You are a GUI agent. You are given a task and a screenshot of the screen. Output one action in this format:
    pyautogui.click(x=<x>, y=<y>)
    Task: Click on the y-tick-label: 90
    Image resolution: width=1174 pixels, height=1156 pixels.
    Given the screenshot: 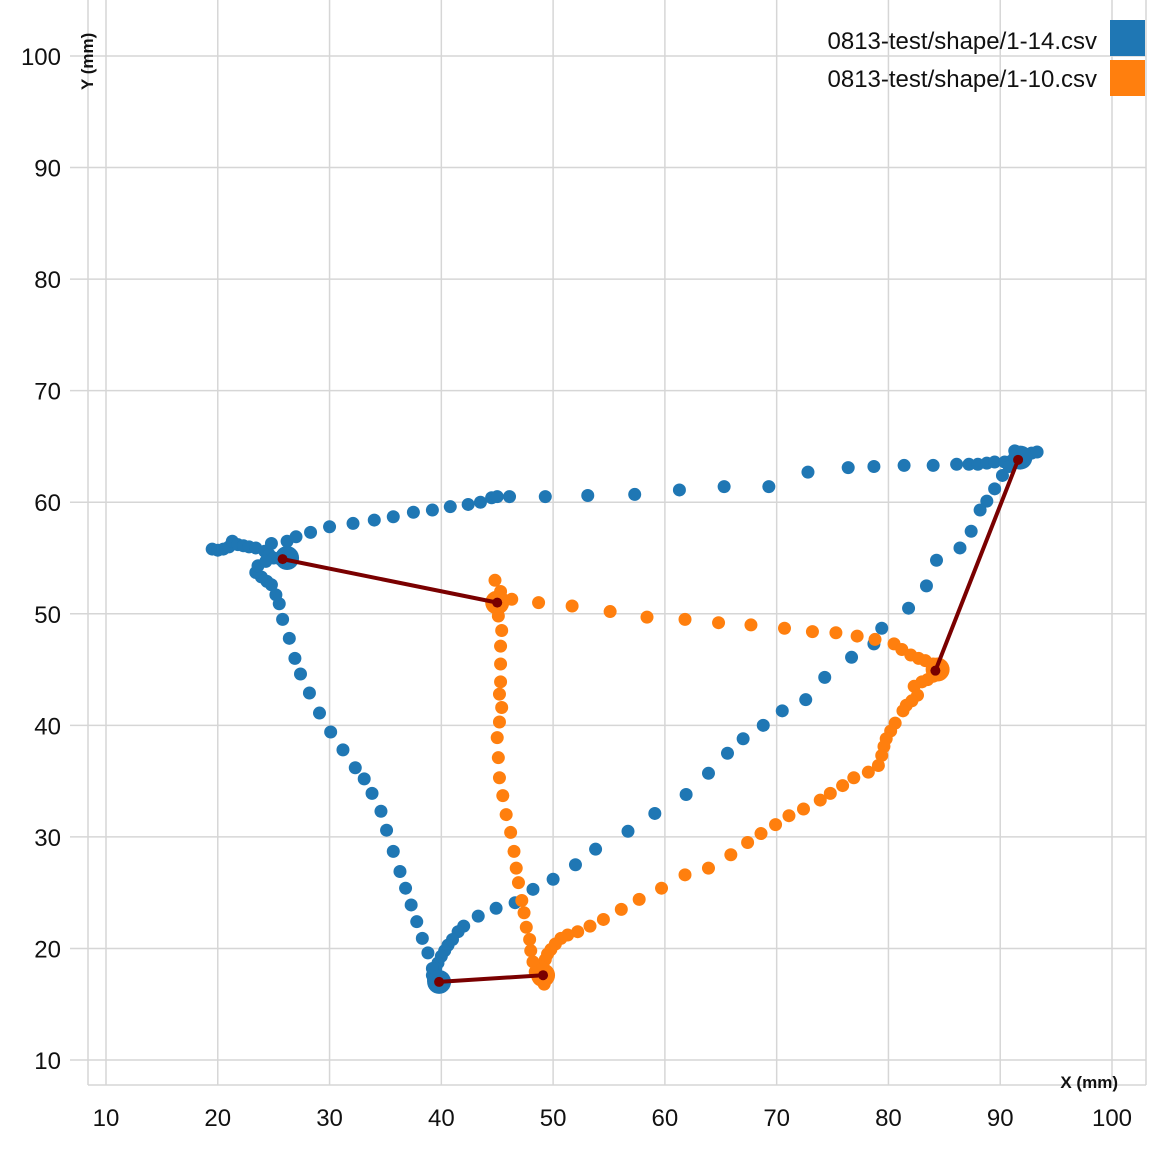 What is the action you would take?
    pyautogui.click(x=47, y=169)
    